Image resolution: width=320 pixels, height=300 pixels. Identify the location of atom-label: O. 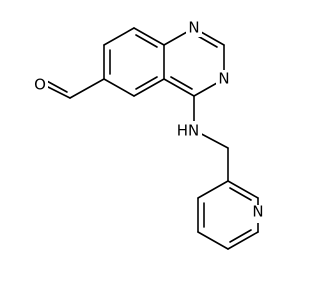
(40, 85).